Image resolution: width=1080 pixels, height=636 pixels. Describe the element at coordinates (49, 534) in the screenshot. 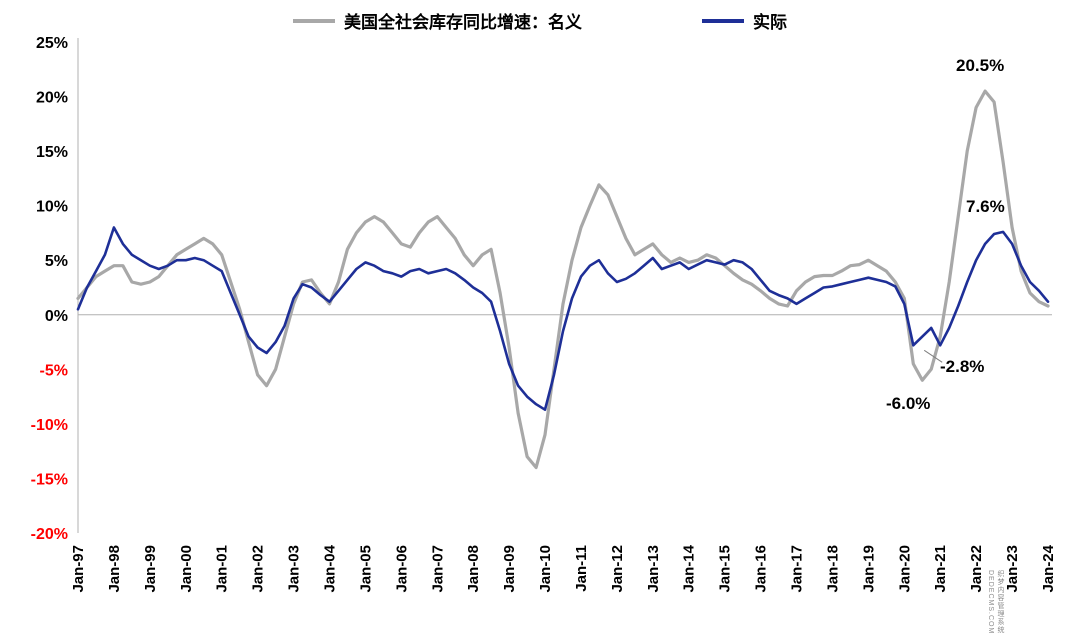

I see `y-tick-label: -20%` at that location.